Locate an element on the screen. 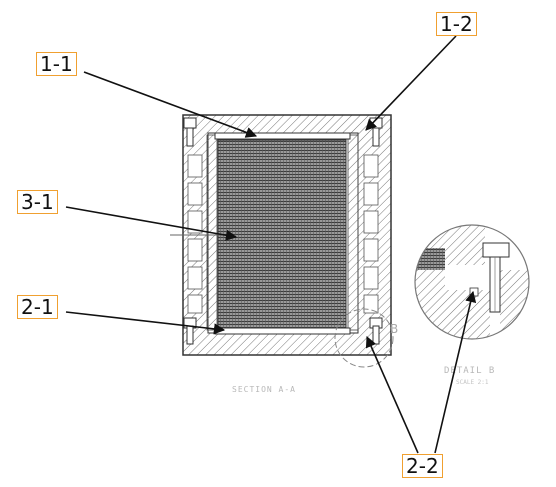 The width and height of the screenshot is (556, 487). callout-1-2: 1-2 is located at coordinates (456, 24).